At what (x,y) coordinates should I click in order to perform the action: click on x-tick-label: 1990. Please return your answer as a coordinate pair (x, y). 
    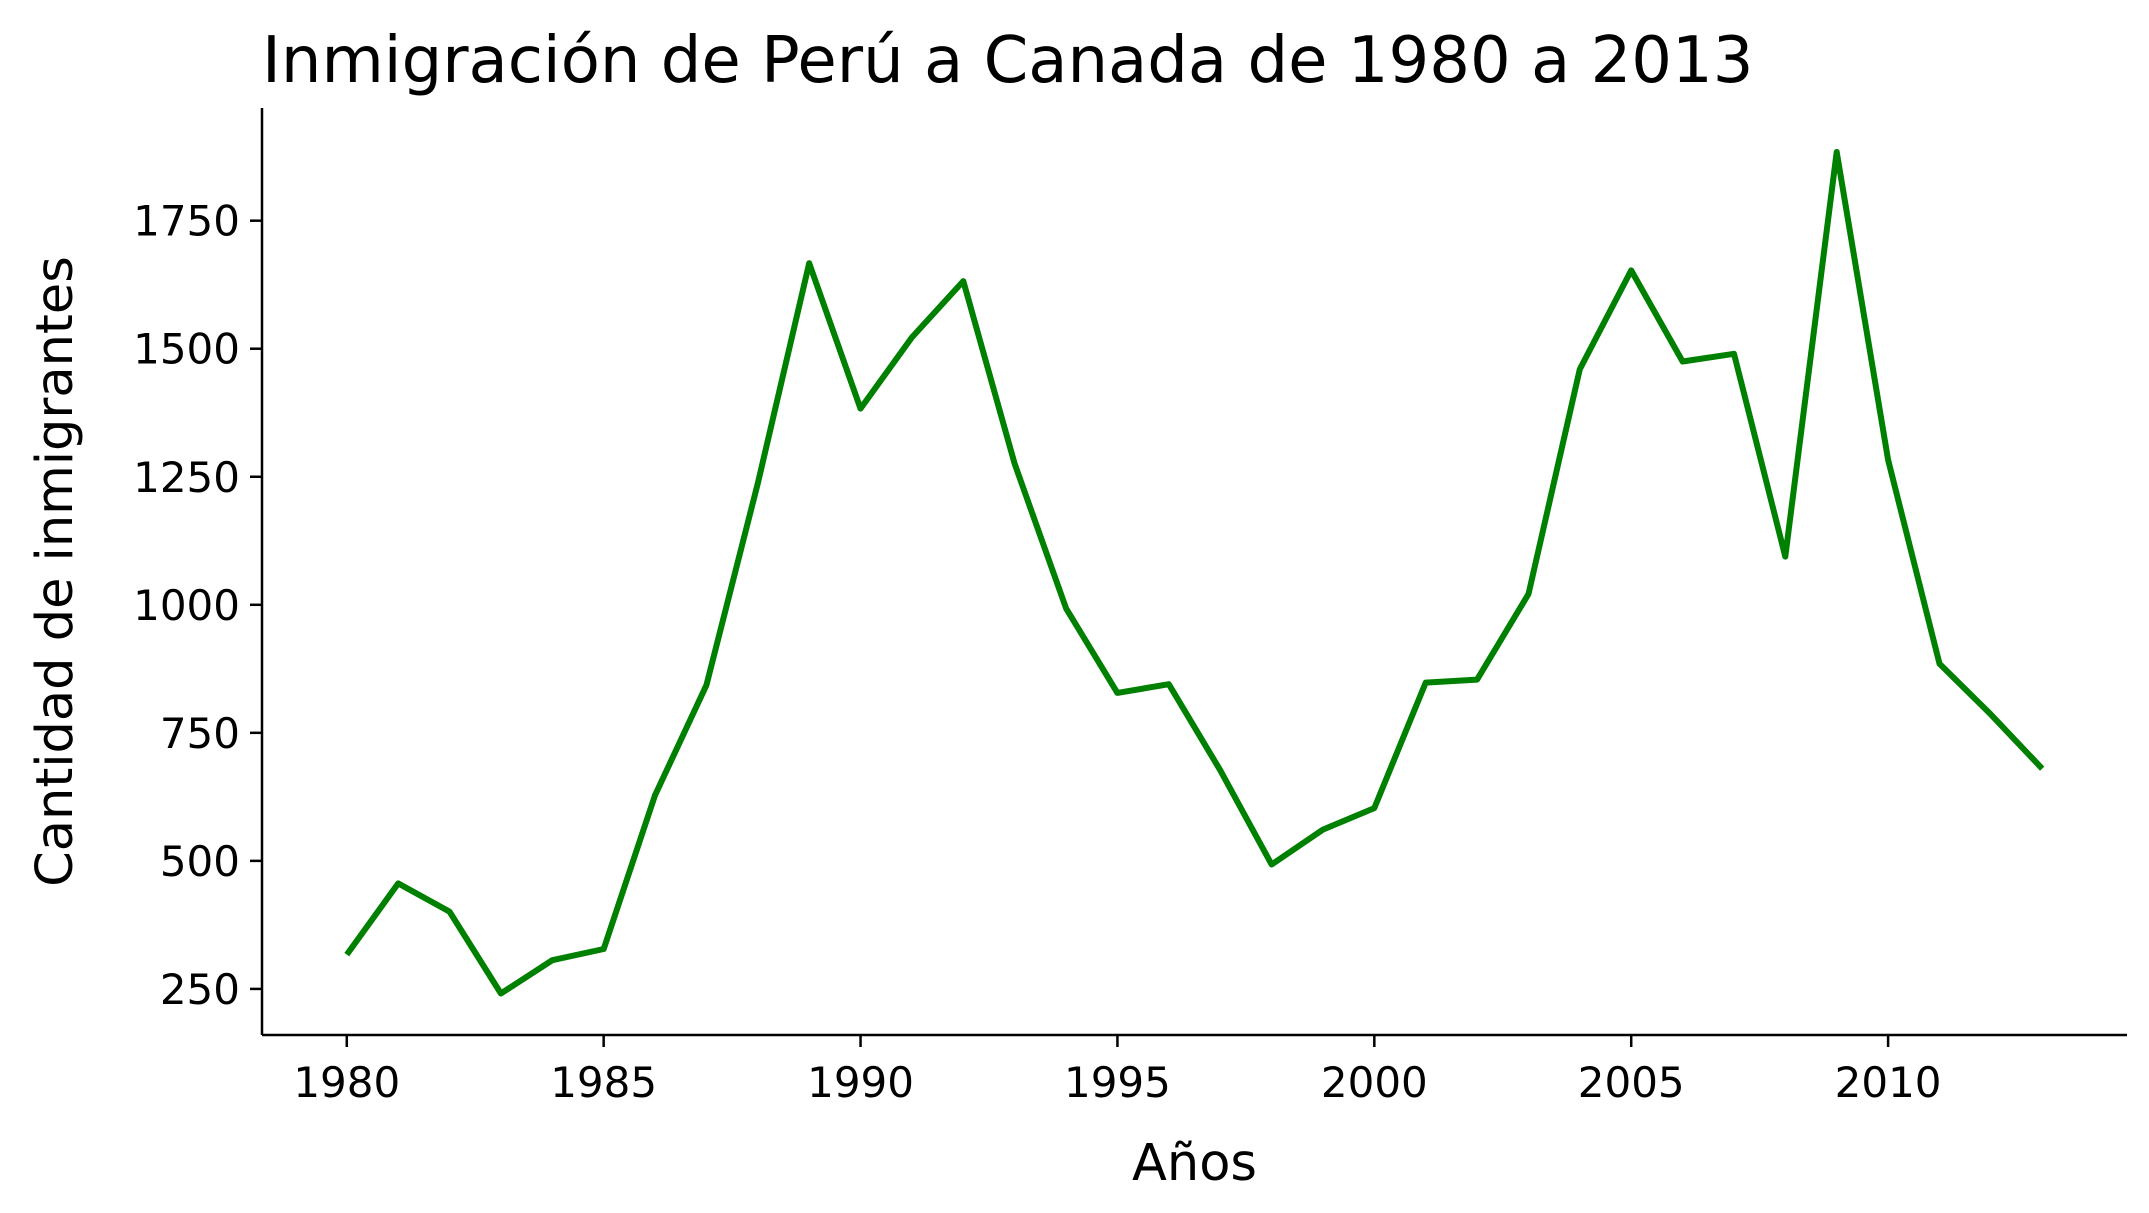
    Looking at the image, I should click on (860, 1082).